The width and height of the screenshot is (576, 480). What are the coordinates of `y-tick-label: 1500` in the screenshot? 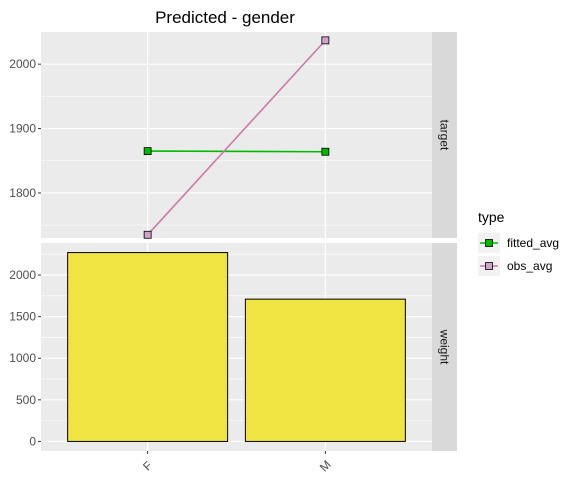 It's located at (22, 317).